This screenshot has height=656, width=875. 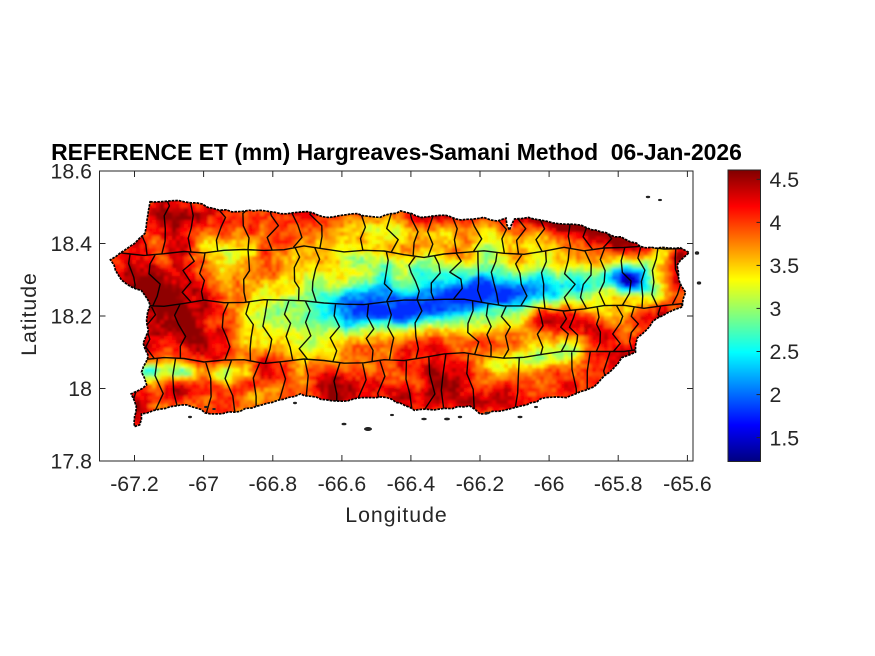 I want to click on svg-text: 4, so click(x=776, y=223).